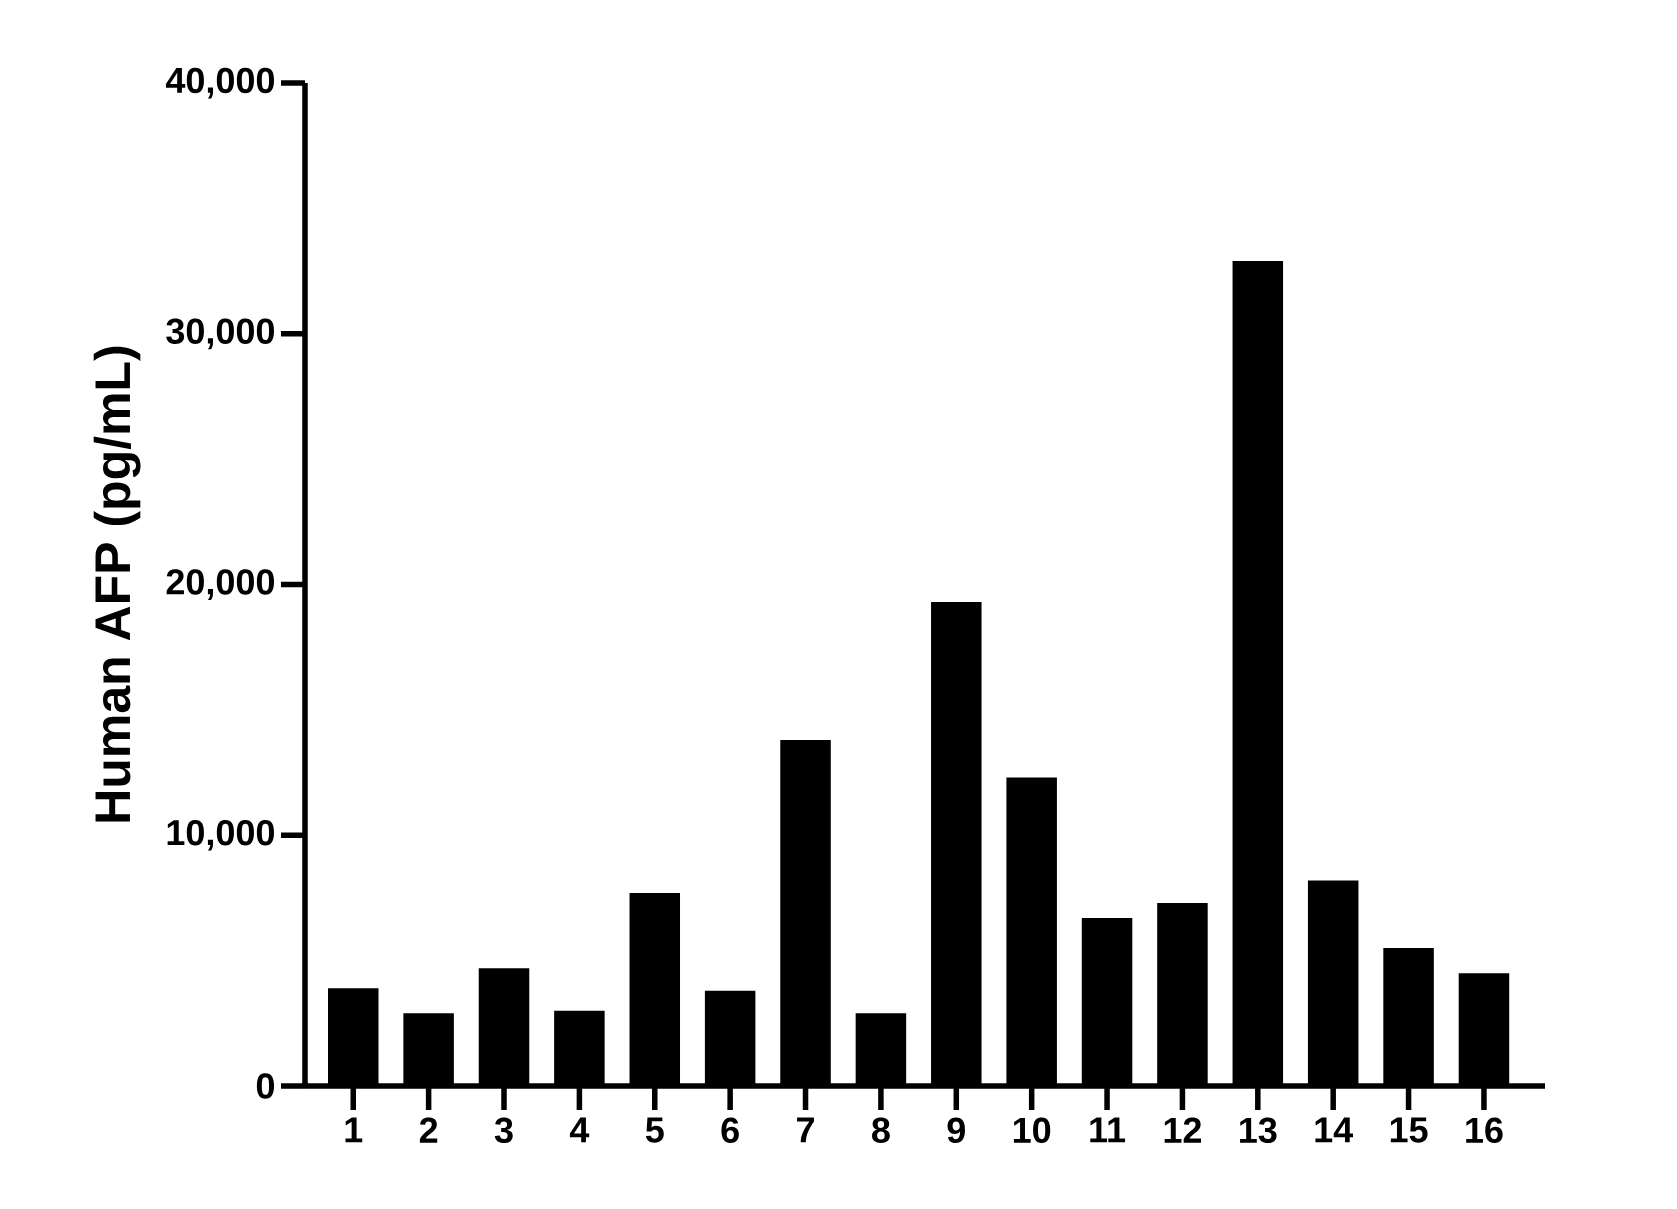 This screenshot has height=1209, width=1677. I want to click on y-axis-title: Human AFP (pg/mL), so click(117, 584).